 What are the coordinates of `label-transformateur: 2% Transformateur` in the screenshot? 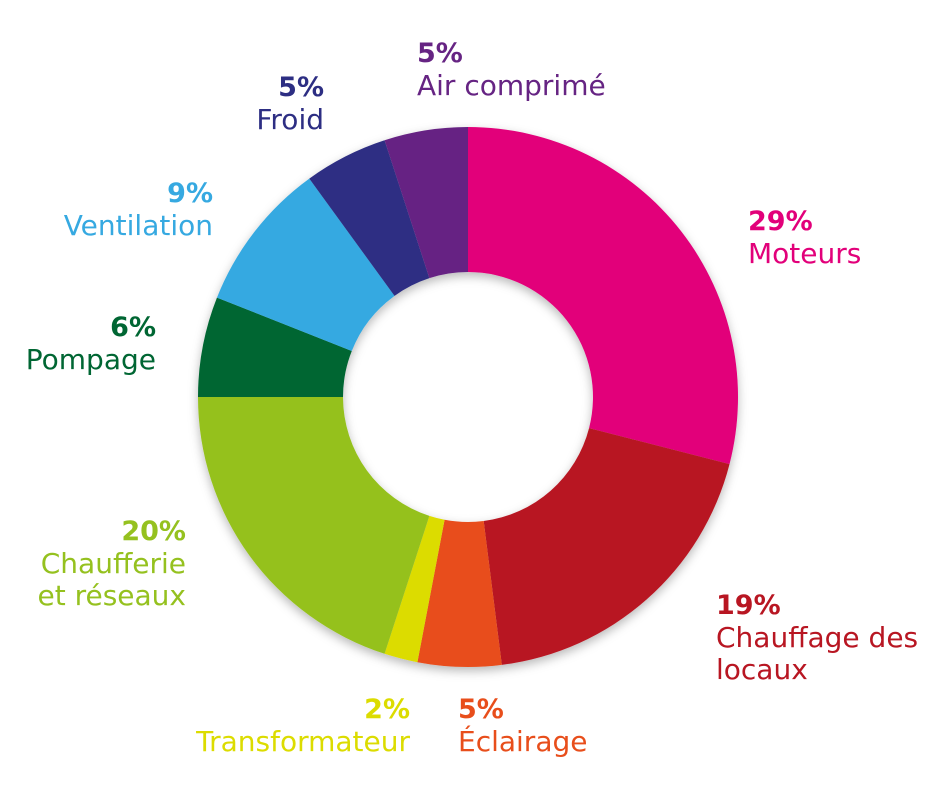 It's located at (303, 726).